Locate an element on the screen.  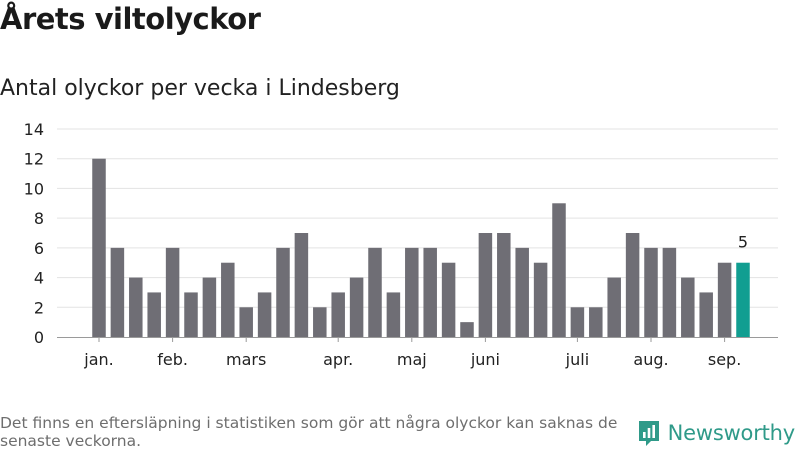
y-tick-label: 0 is located at coordinates (39, 337).